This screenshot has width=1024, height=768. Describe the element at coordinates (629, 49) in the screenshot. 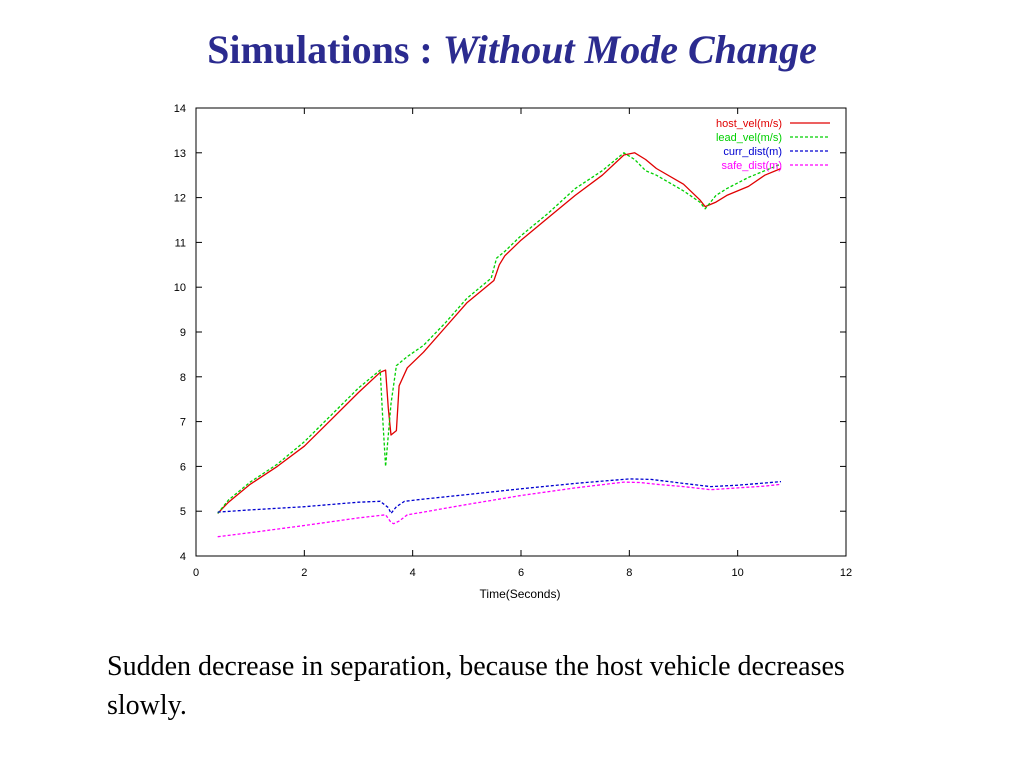

I see `title-italic: Without Mode Change` at that location.